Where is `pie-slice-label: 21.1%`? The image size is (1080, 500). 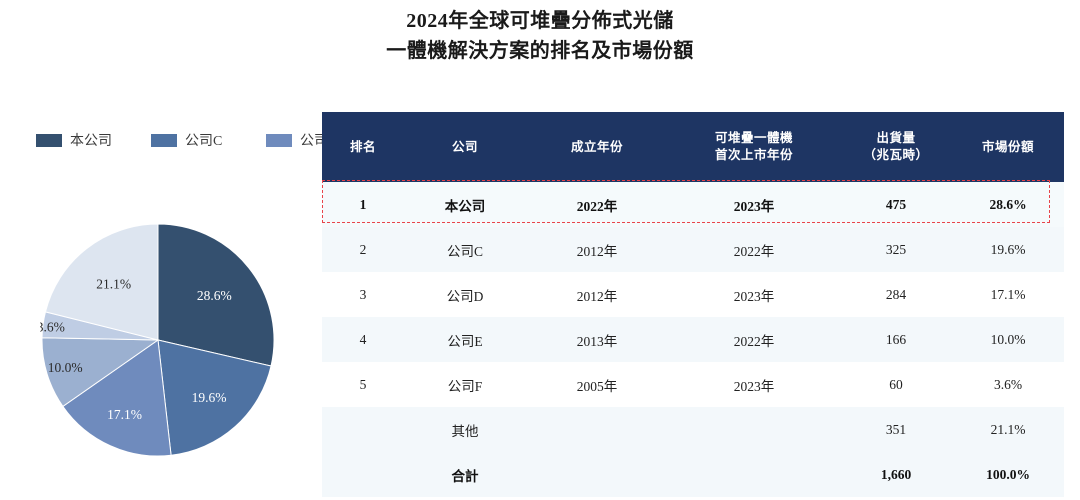 pie-slice-label: 21.1% is located at coordinates (113, 283).